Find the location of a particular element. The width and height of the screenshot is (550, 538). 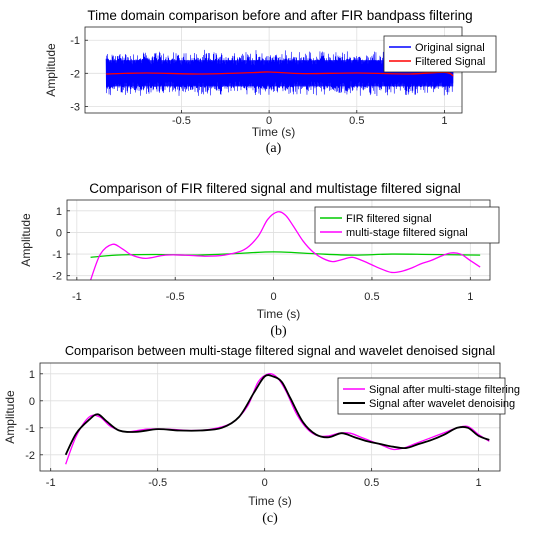

legend: Original signal Filtered Signal is located at coordinates (440, 54).